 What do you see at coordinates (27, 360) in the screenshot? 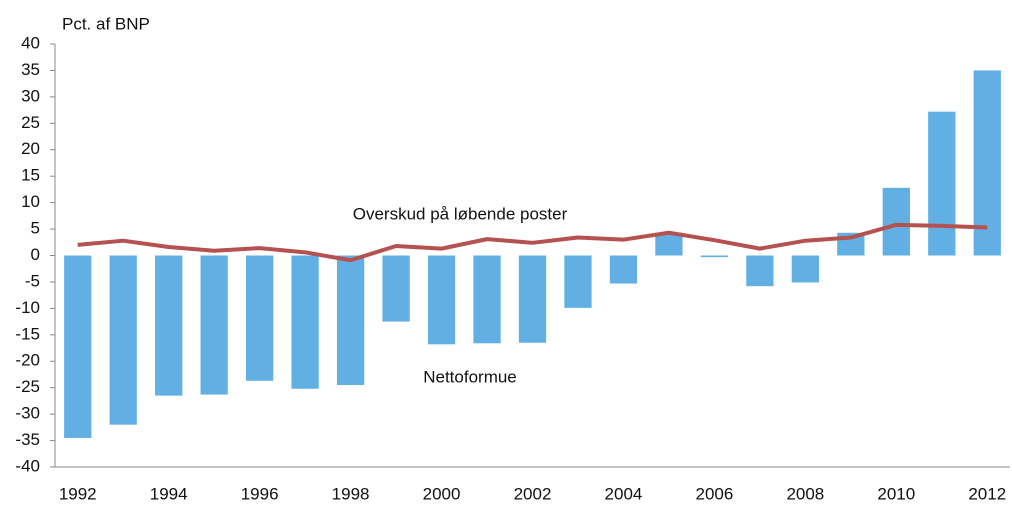
I see `y-tick-label: -20` at bounding box center [27, 360].